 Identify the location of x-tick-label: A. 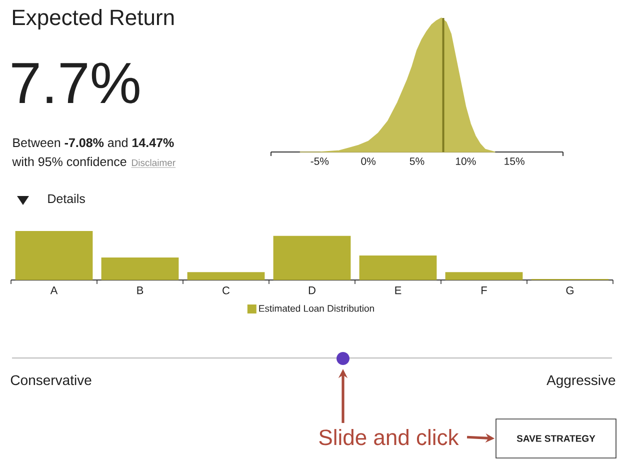
(54, 290).